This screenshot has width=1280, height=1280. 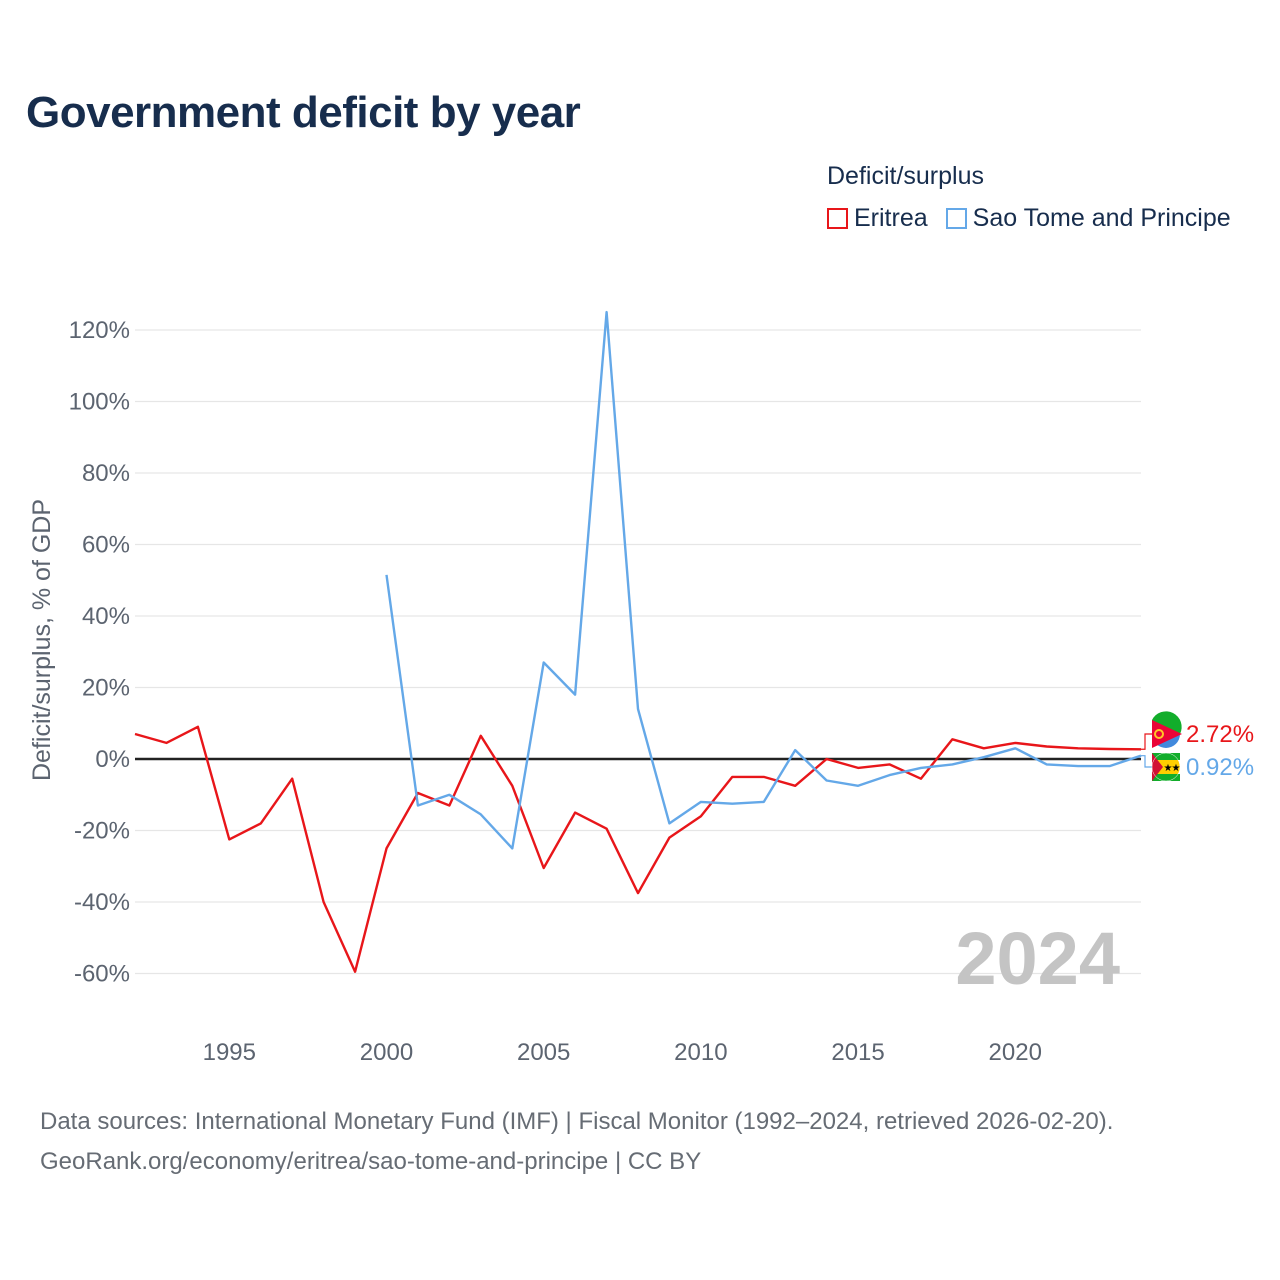 What do you see at coordinates (102, 831) in the screenshot?
I see `y-tick-label: -20%` at bounding box center [102, 831].